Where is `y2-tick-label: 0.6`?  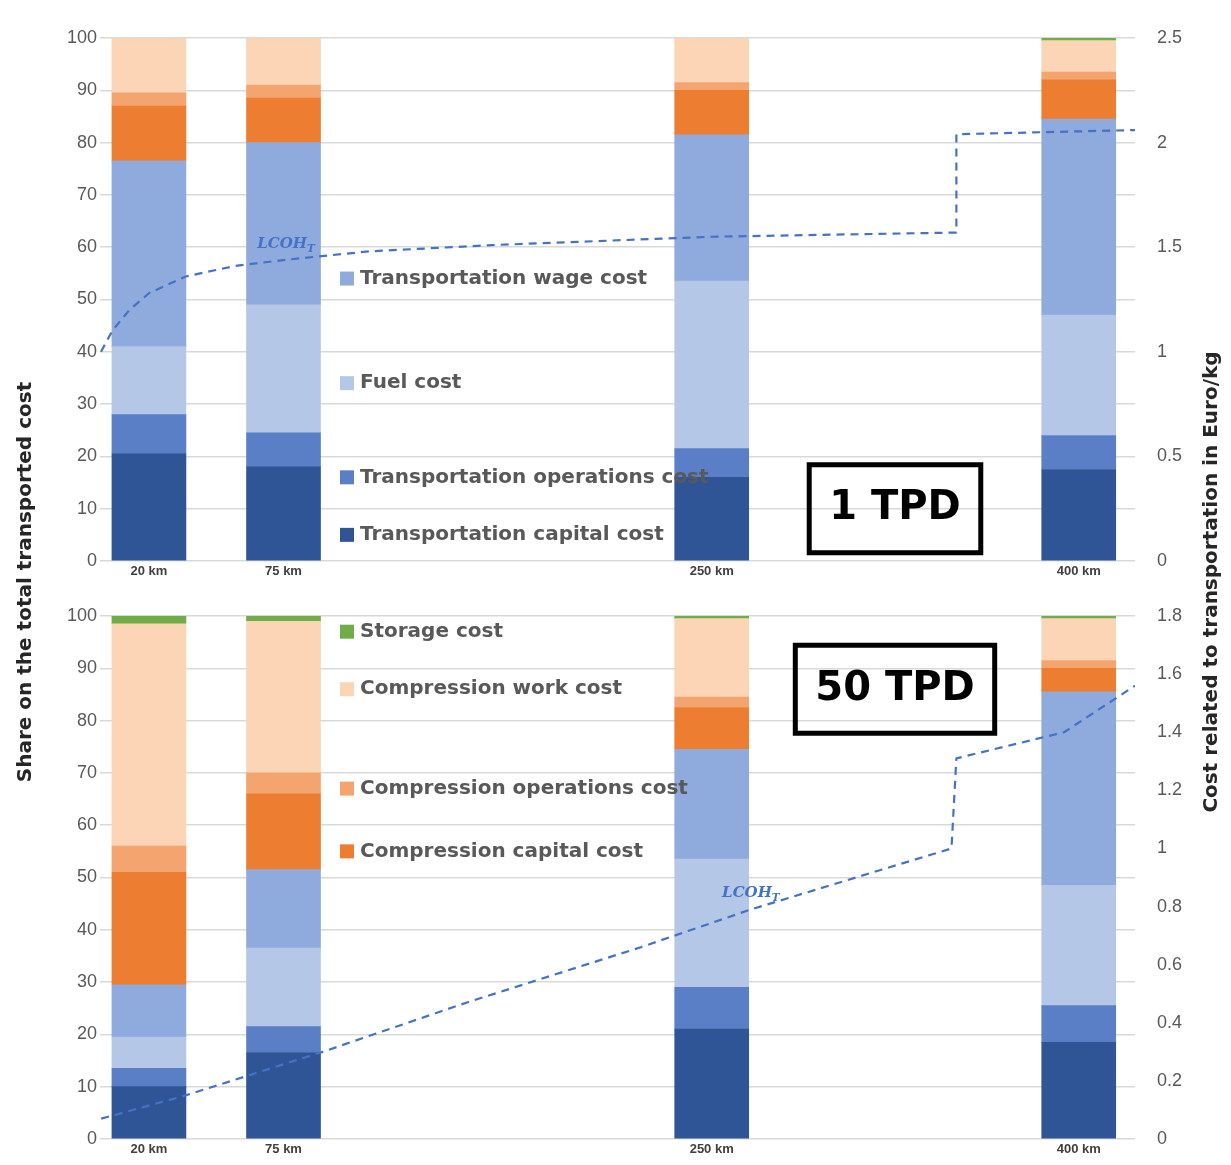
y2-tick-label: 0.6 is located at coordinates (1170, 963).